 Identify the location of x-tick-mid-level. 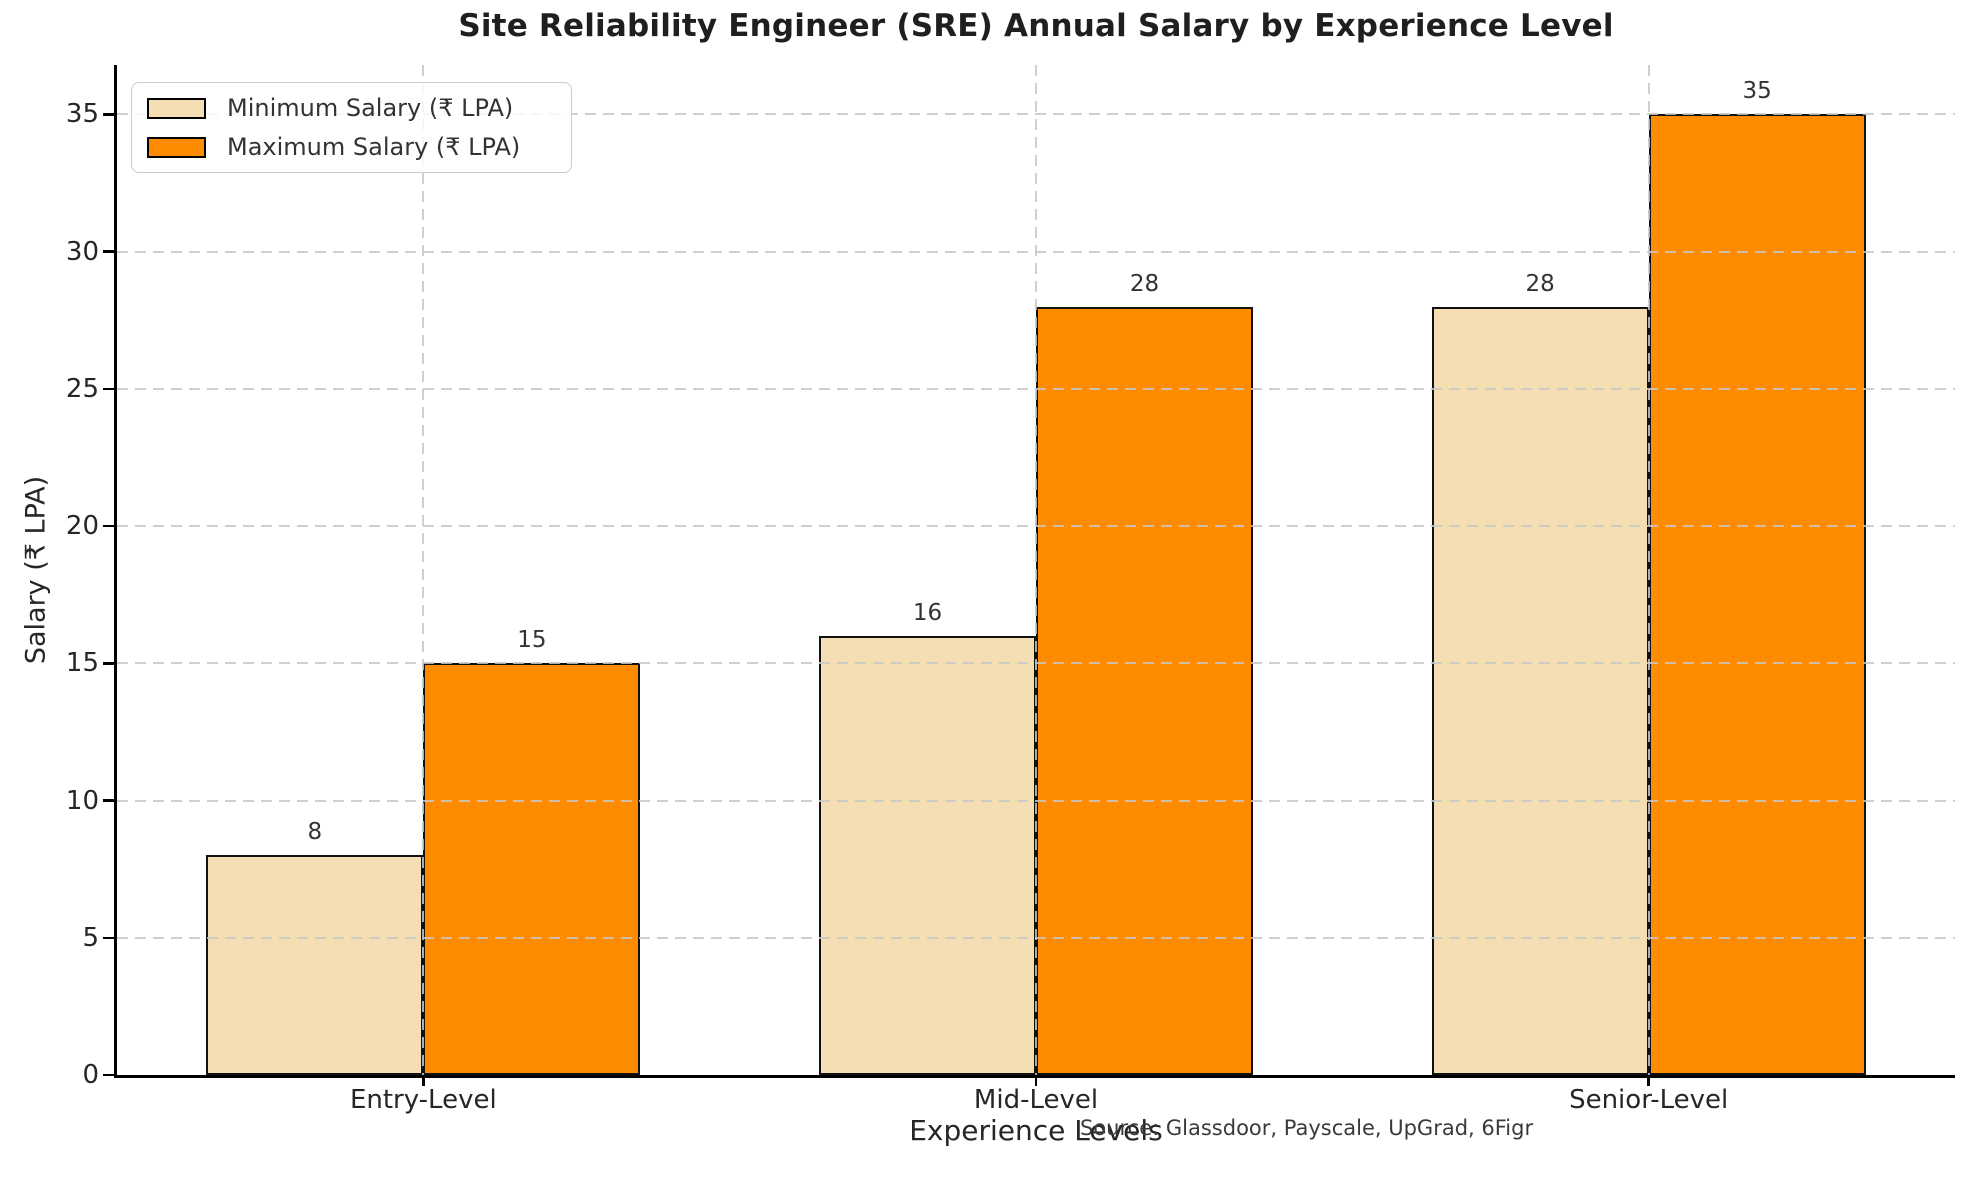
(1036, 1082).